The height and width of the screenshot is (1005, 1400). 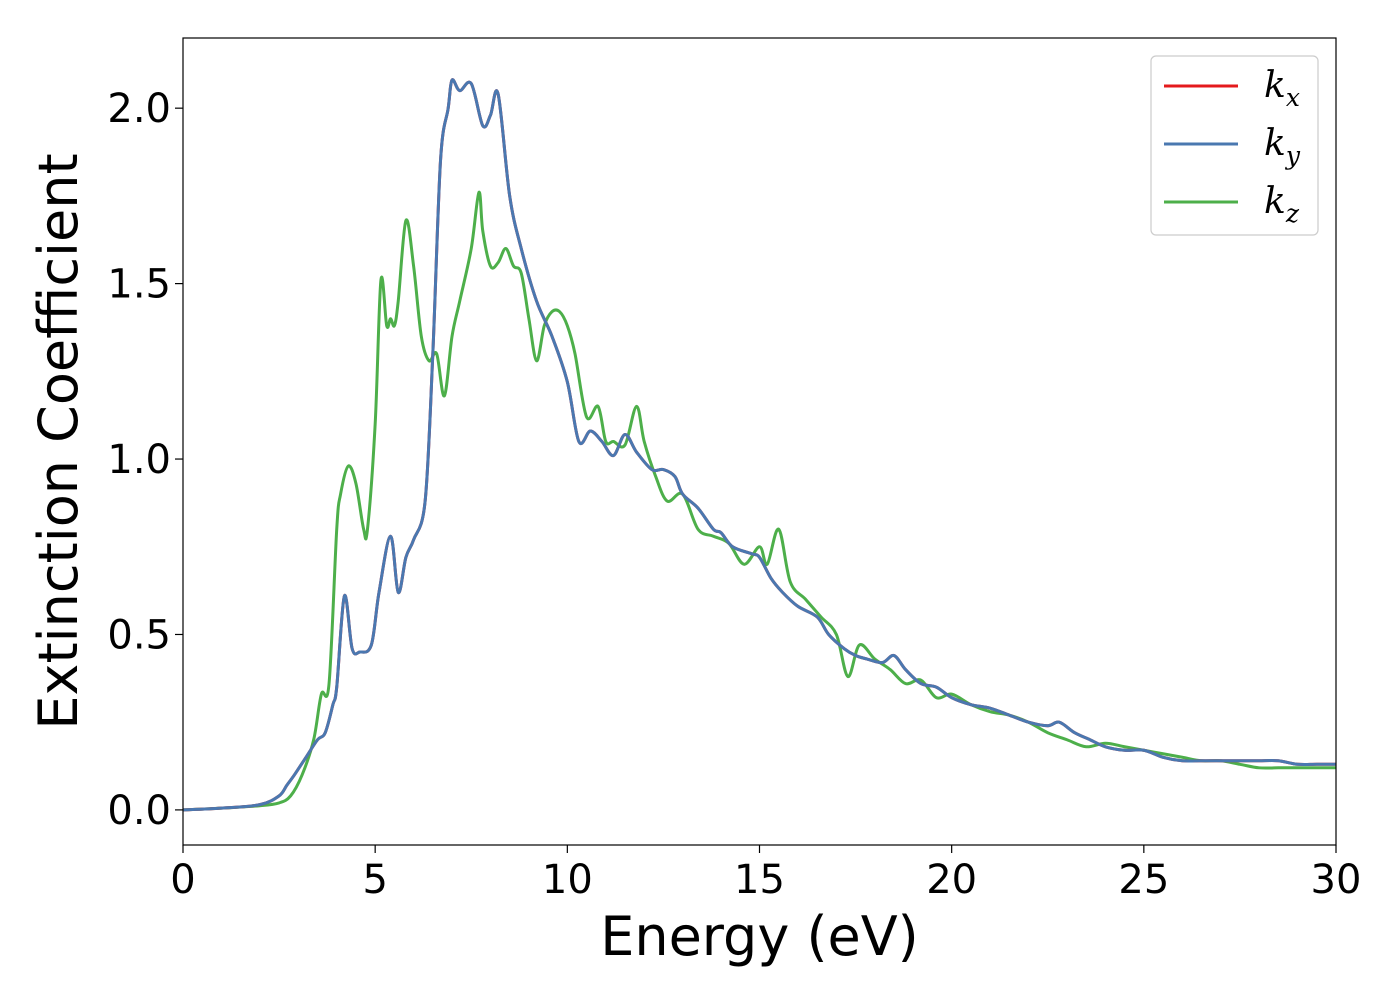 I want to click on x-axis-title: Energy (eV), so click(x=759, y=936).